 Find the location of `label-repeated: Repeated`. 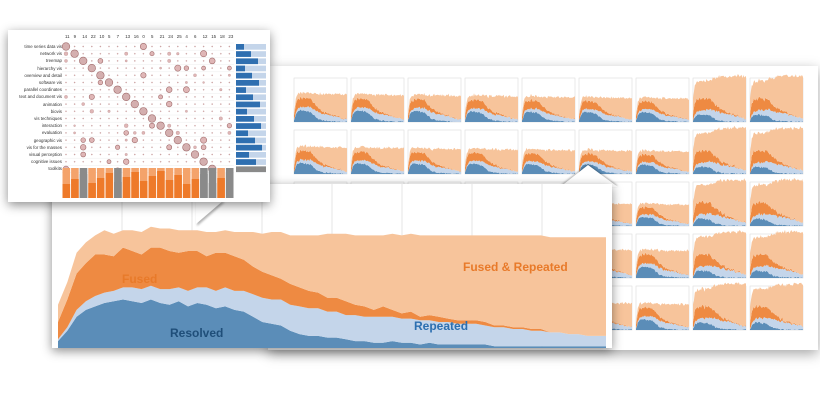

label-repeated: Repeated is located at coordinates (441, 326).